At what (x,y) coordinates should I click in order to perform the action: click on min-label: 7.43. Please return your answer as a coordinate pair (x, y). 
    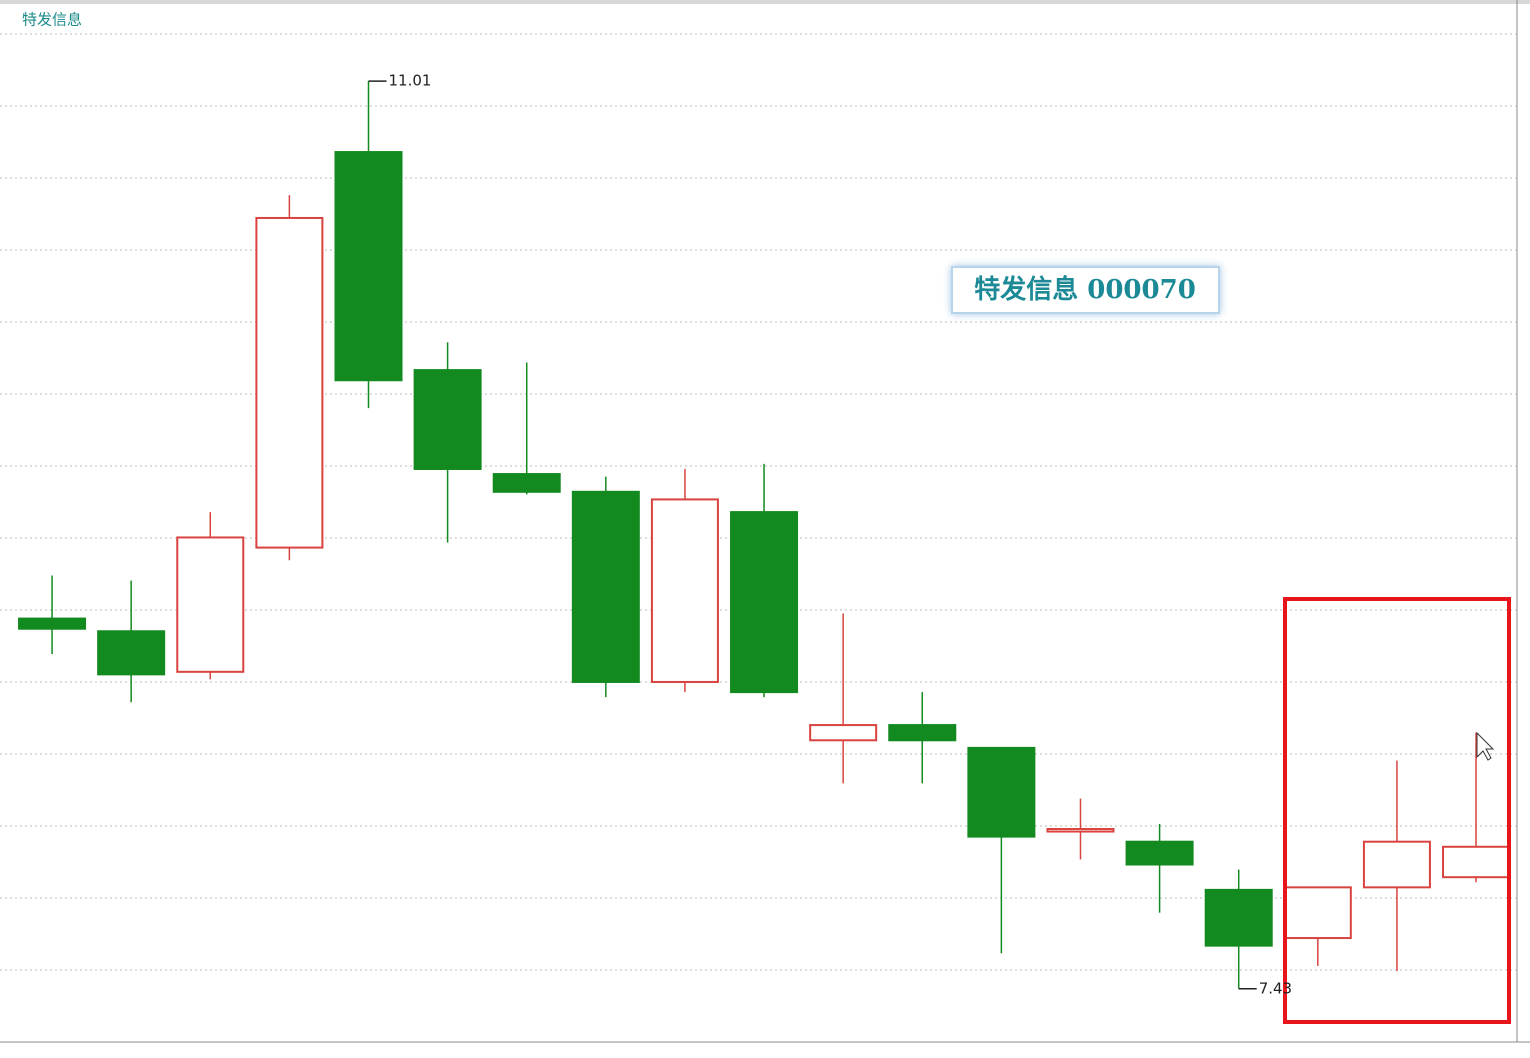
    Looking at the image, I should click on (1275, 988).